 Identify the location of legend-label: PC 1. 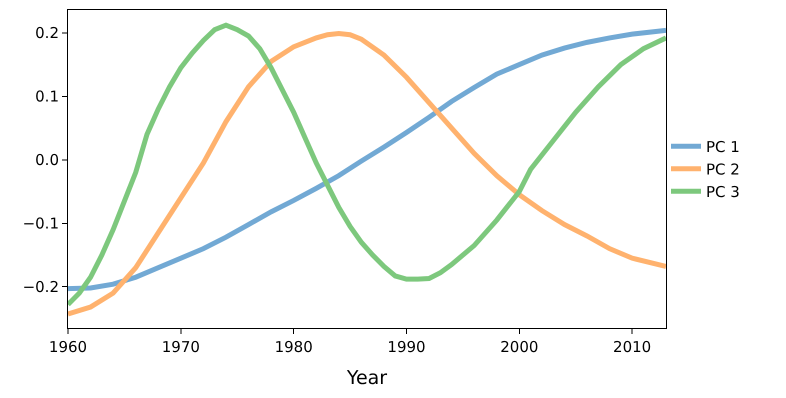
(723, 147).